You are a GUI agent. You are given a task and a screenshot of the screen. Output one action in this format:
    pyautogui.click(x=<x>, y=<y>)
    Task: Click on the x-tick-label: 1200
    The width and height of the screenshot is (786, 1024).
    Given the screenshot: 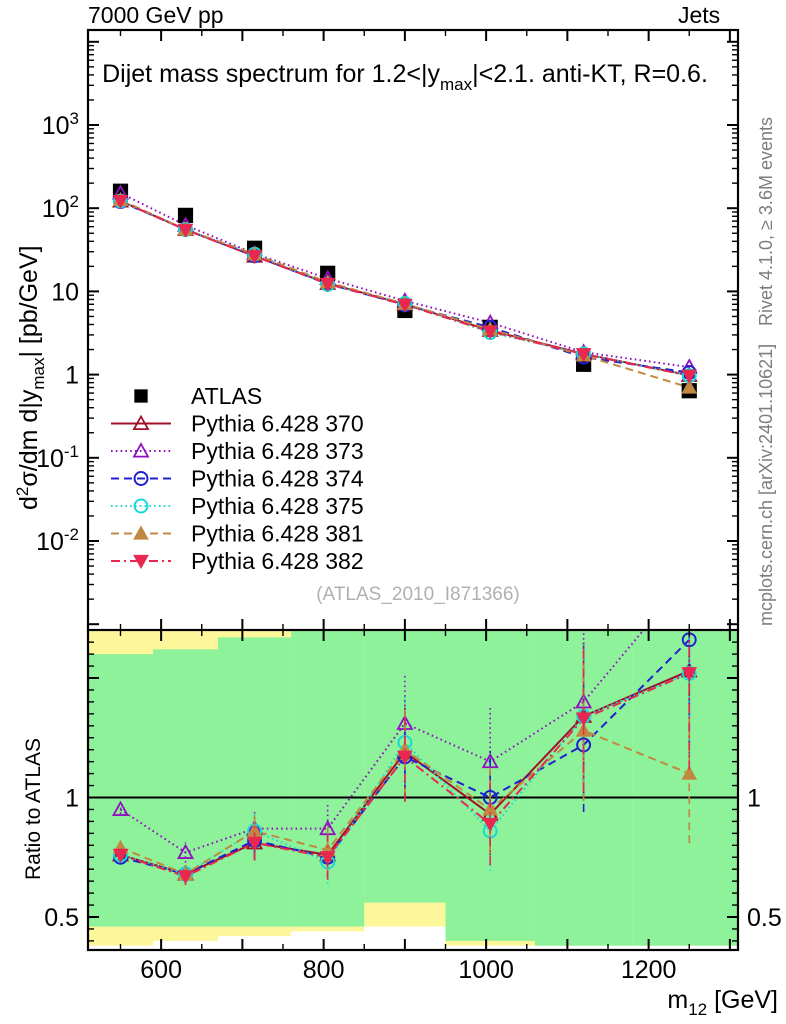 What is the action you would take?
    pyautogui.click(x=649, y=970)
    